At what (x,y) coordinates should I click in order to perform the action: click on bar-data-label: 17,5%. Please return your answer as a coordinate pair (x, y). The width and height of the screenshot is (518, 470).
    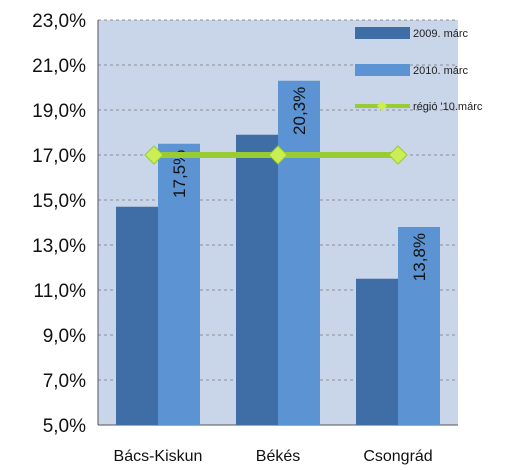
    Looking at the image, I should click on (179, 174).